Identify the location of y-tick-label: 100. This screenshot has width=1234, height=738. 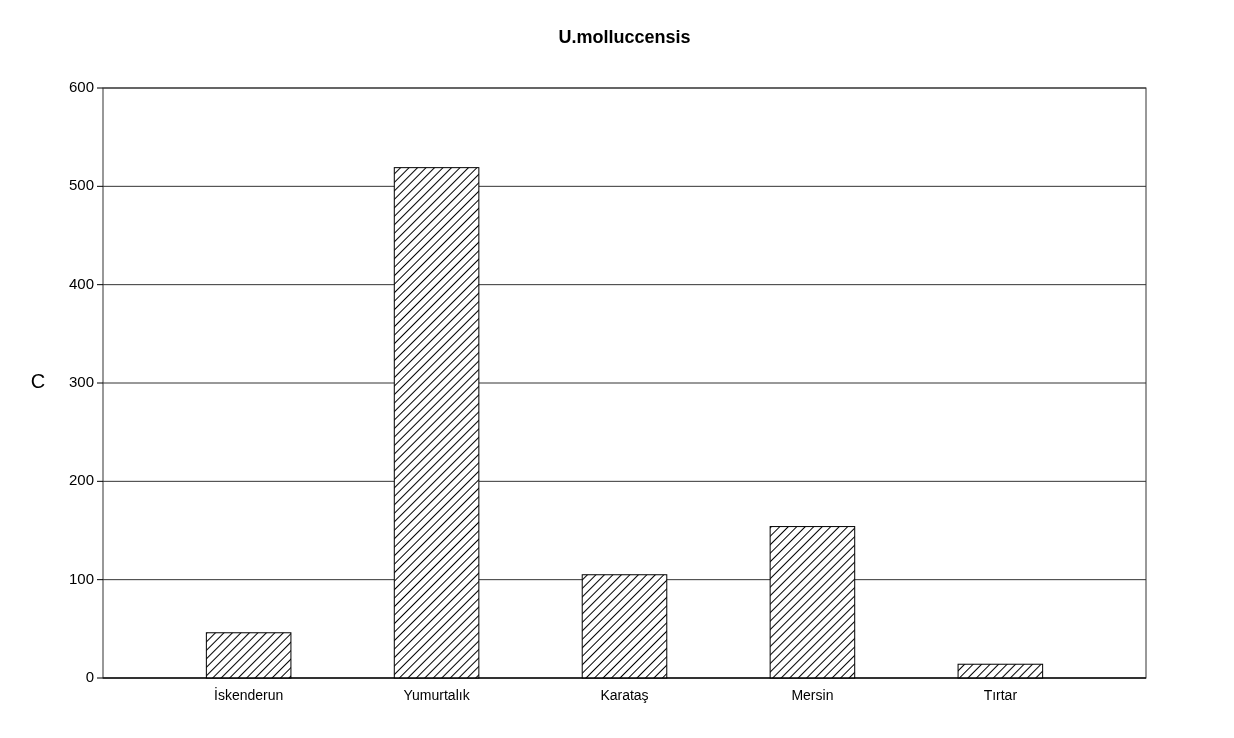
(81, 578).